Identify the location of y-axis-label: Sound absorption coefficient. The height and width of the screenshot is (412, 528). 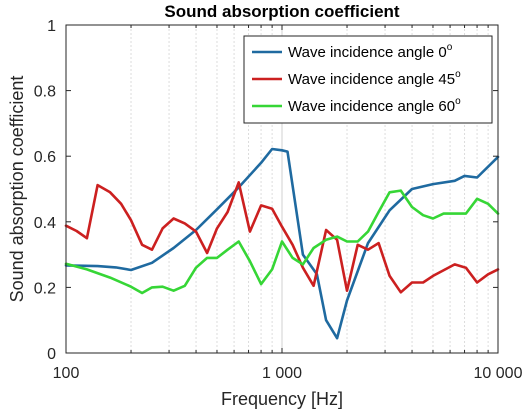
(17, 189).